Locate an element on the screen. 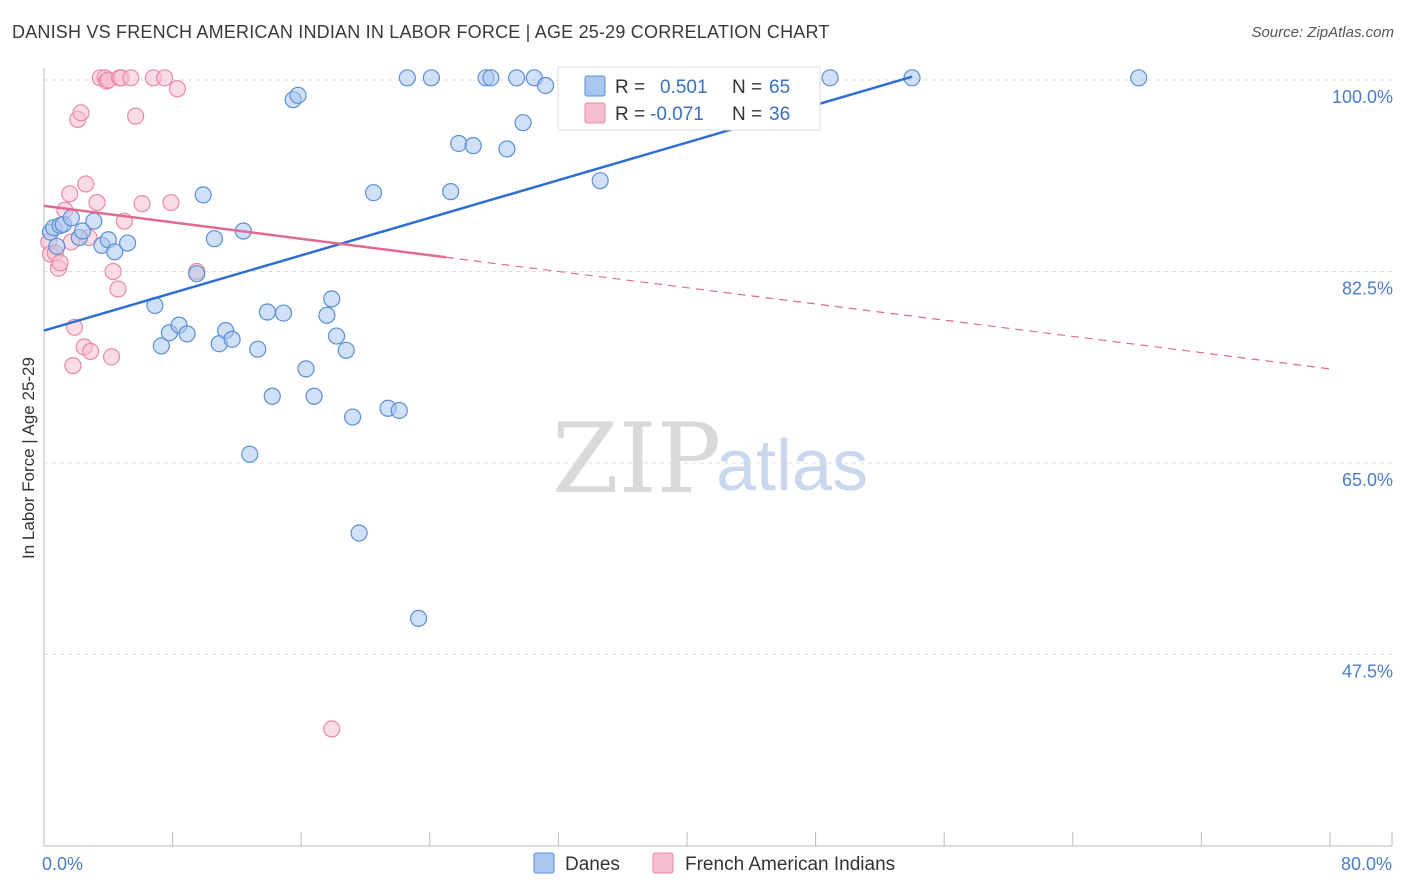  french-n-label: N = is located at coordinates (747, 114).